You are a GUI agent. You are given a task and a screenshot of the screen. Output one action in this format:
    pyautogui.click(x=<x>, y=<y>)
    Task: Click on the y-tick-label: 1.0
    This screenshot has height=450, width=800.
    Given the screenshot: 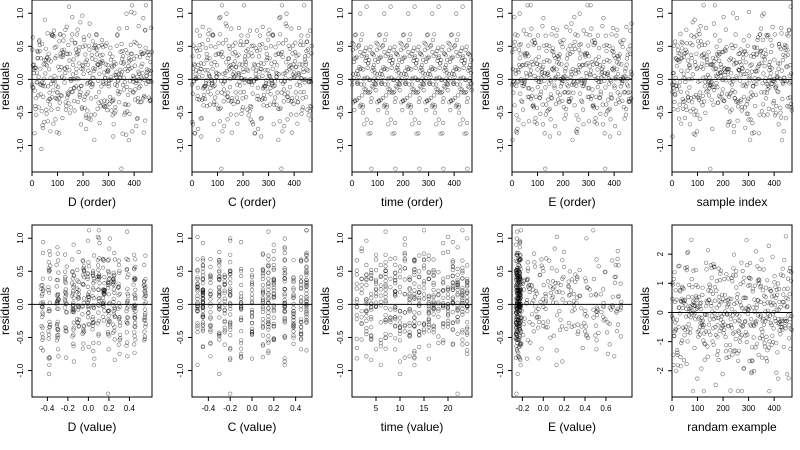 What is the action you would take?
    pyautogui.click(x=180, y=238)
    